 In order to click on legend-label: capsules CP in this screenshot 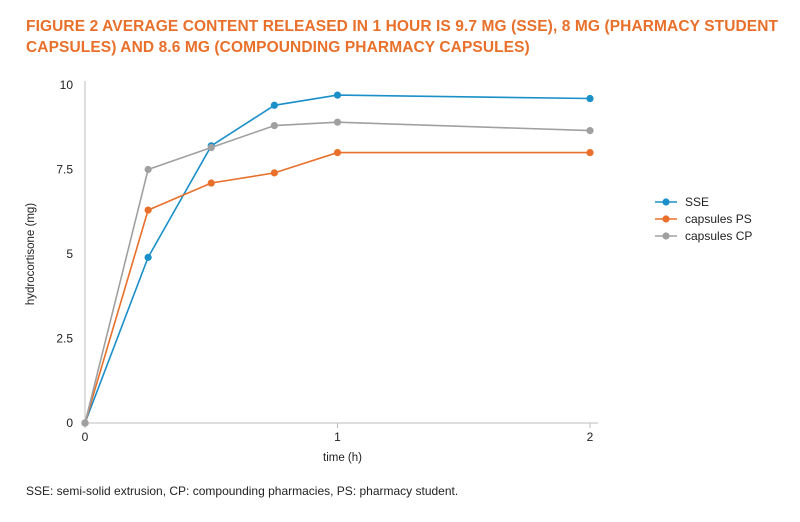, I will do `click(718, 236)`.